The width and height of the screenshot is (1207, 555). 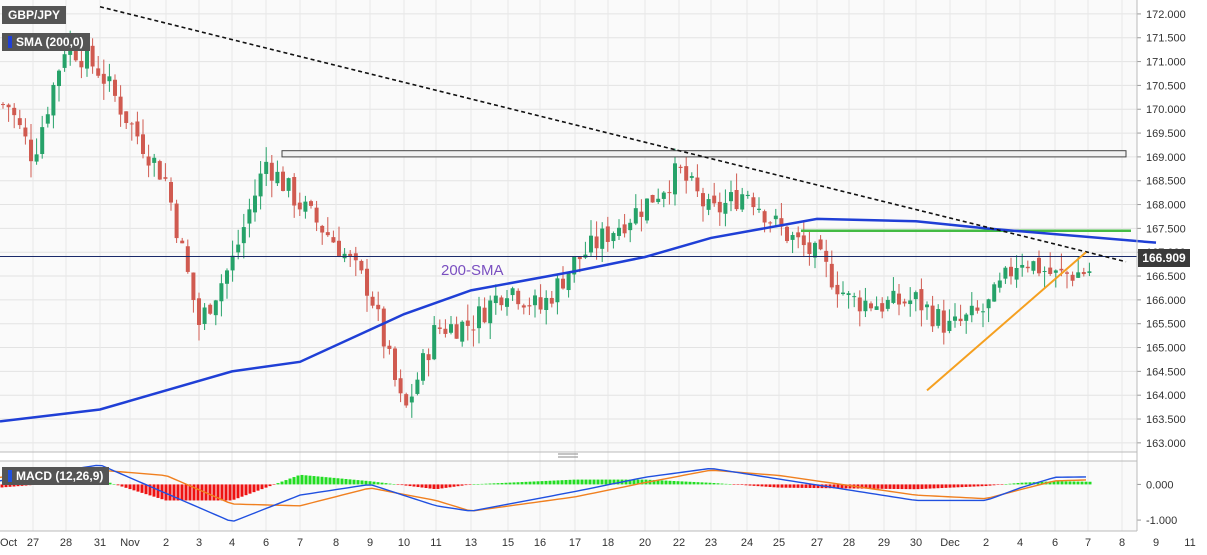 What do you see at coordinates (1088, 543) in the screenshot?
I see `x-tick-label: 7` at bounding box center [1088, 543].